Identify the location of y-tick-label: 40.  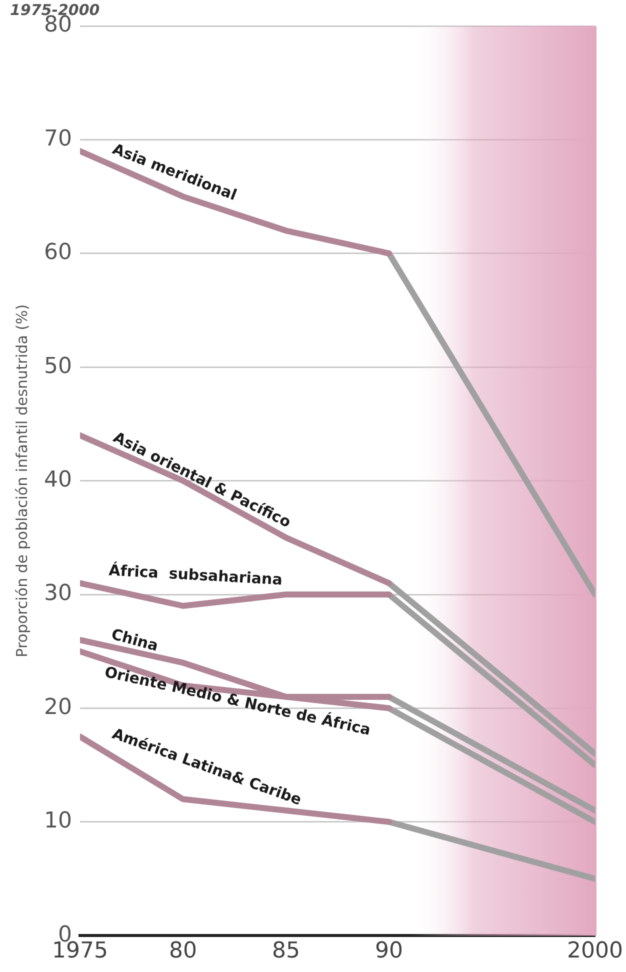
(58, 480).